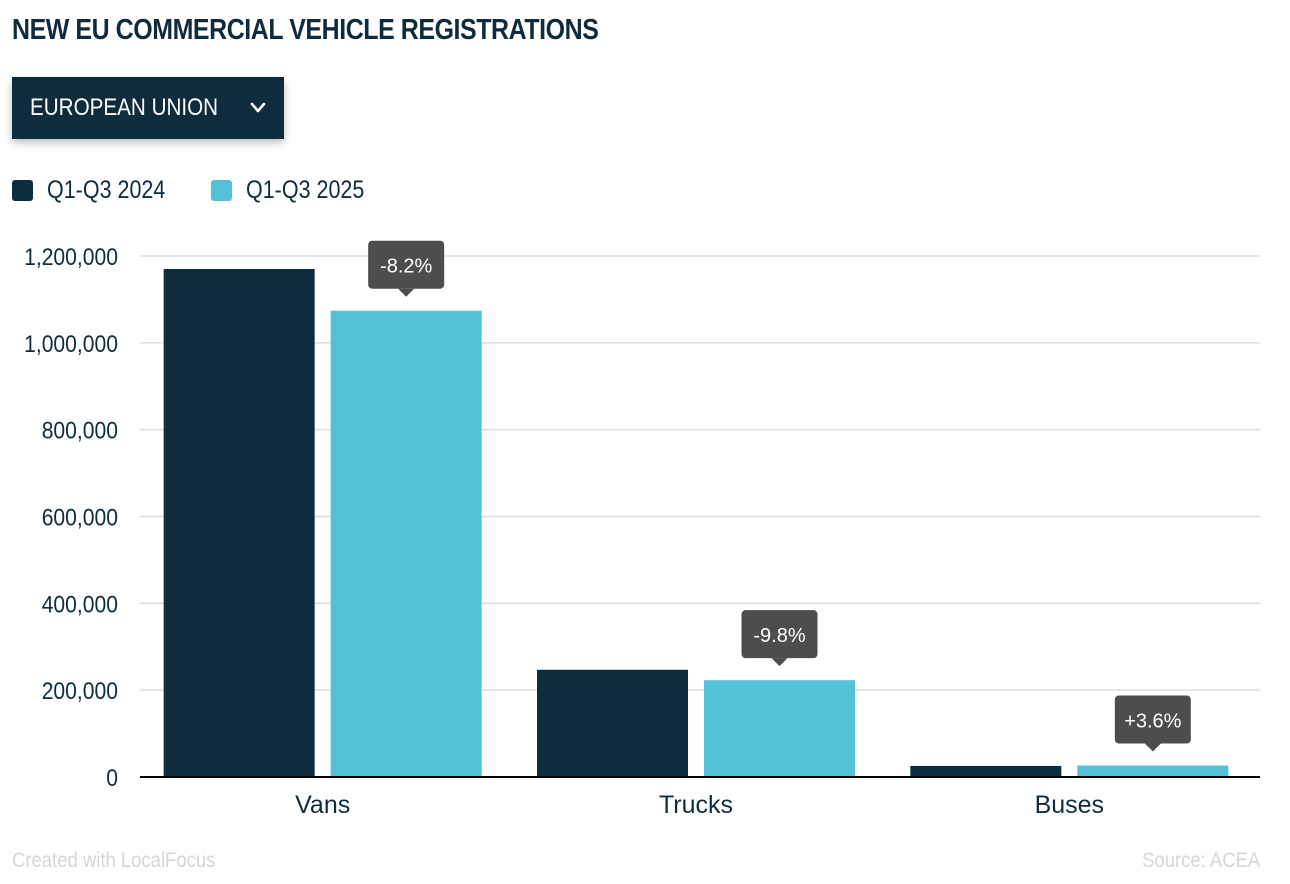 Image resolution: width=1290 pixels, height=884 pixels. Describe the element at coordinates (612, 723) in the screenshot. I see `bar-trucks-2024` at that location.